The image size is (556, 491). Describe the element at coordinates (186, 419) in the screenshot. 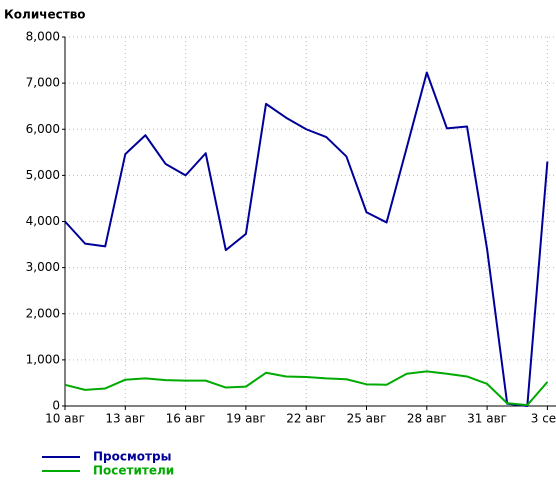

I see `x-tick-label: 16 авг` at that location.